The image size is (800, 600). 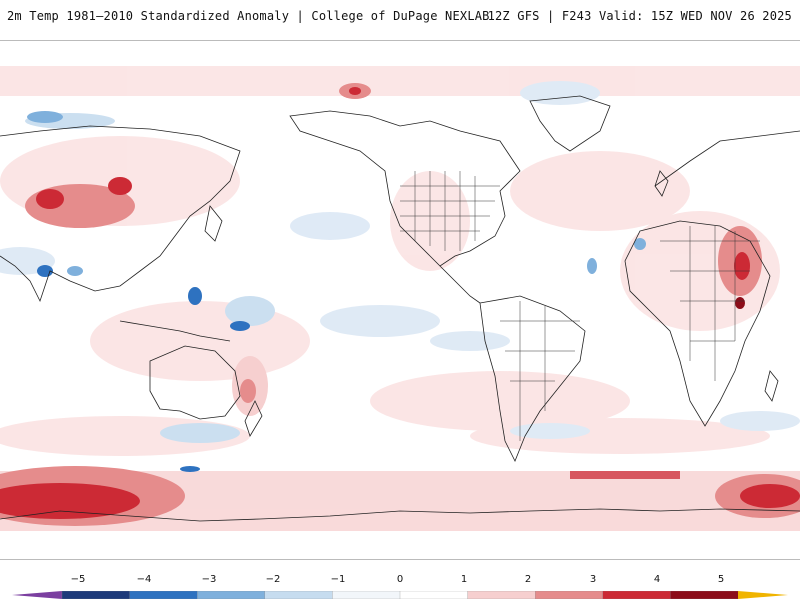 I want to click on tick-label: 1, so click(x=464, y=579).